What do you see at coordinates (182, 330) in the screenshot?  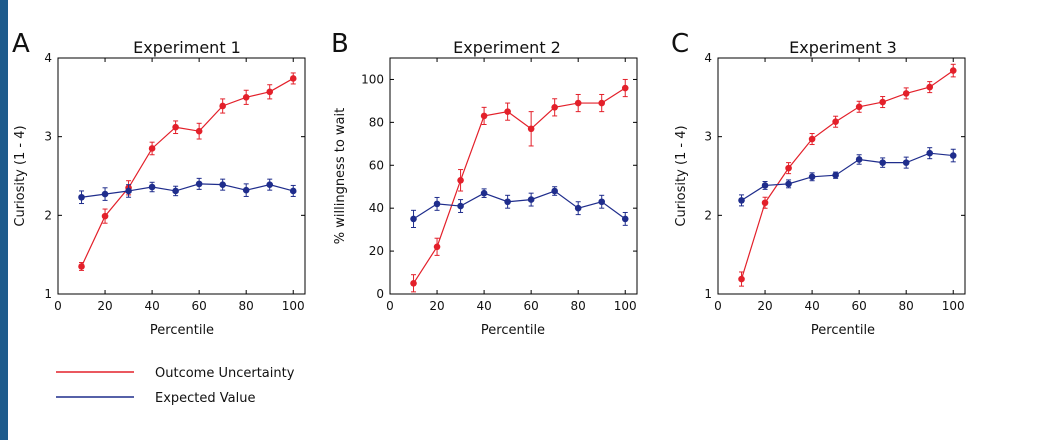 I see `x-axis-label-1: Percentile` at bounding box center [182, 330].